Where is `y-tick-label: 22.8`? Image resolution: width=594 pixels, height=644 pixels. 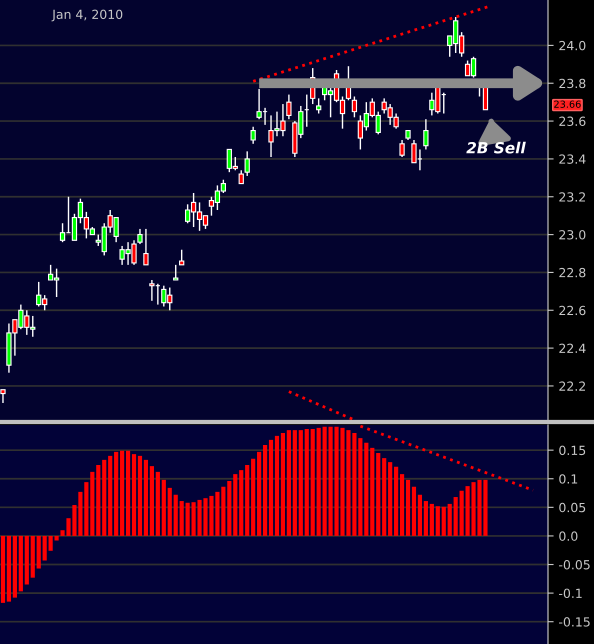 y-tick-label: 22.8 is located at coordinates (572, 273).